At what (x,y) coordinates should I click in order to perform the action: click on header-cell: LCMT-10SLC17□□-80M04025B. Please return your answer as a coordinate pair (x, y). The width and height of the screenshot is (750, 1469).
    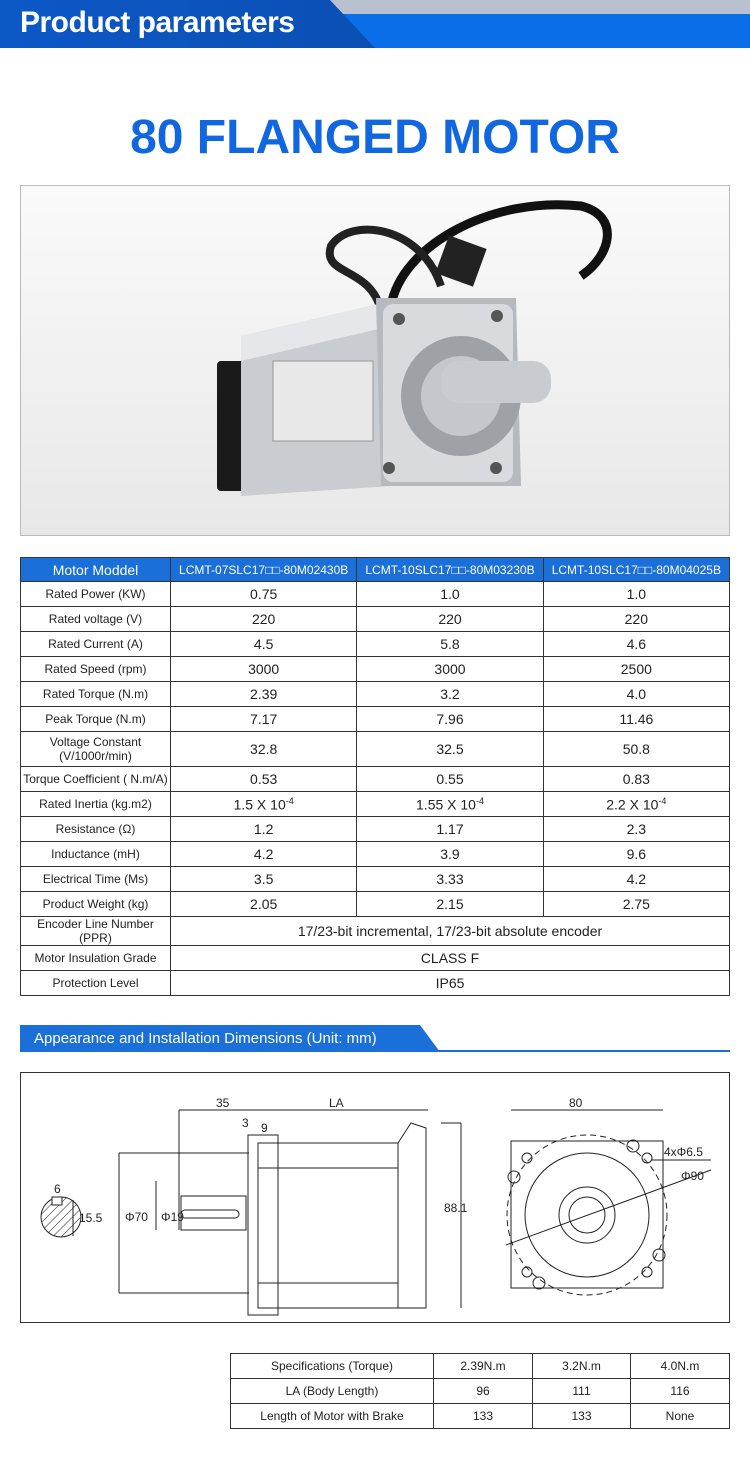
    Looking at the image, I should click on (636, 569).